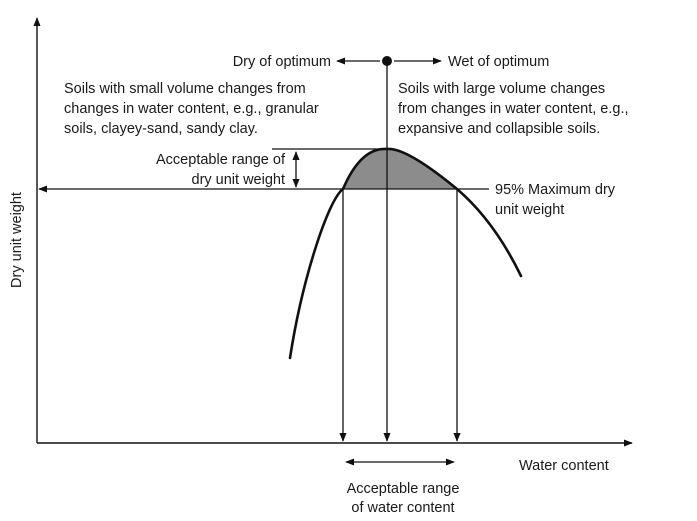 Image resolution: width=697 pixels, height=521 pixels. Describe the element at coordinates (501, 89) in the screenshot. I see `wet-side-description-line-1: Soils with large volume changes` at that location.